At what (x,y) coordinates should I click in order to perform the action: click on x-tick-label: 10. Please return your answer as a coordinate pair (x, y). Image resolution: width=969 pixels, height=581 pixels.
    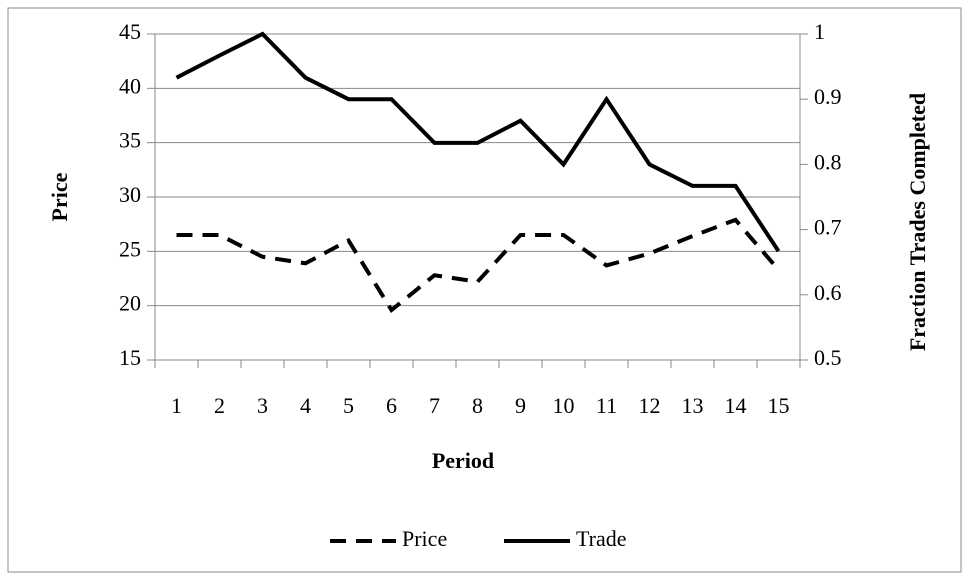
    Looking at the image, I should click on (564, 405).